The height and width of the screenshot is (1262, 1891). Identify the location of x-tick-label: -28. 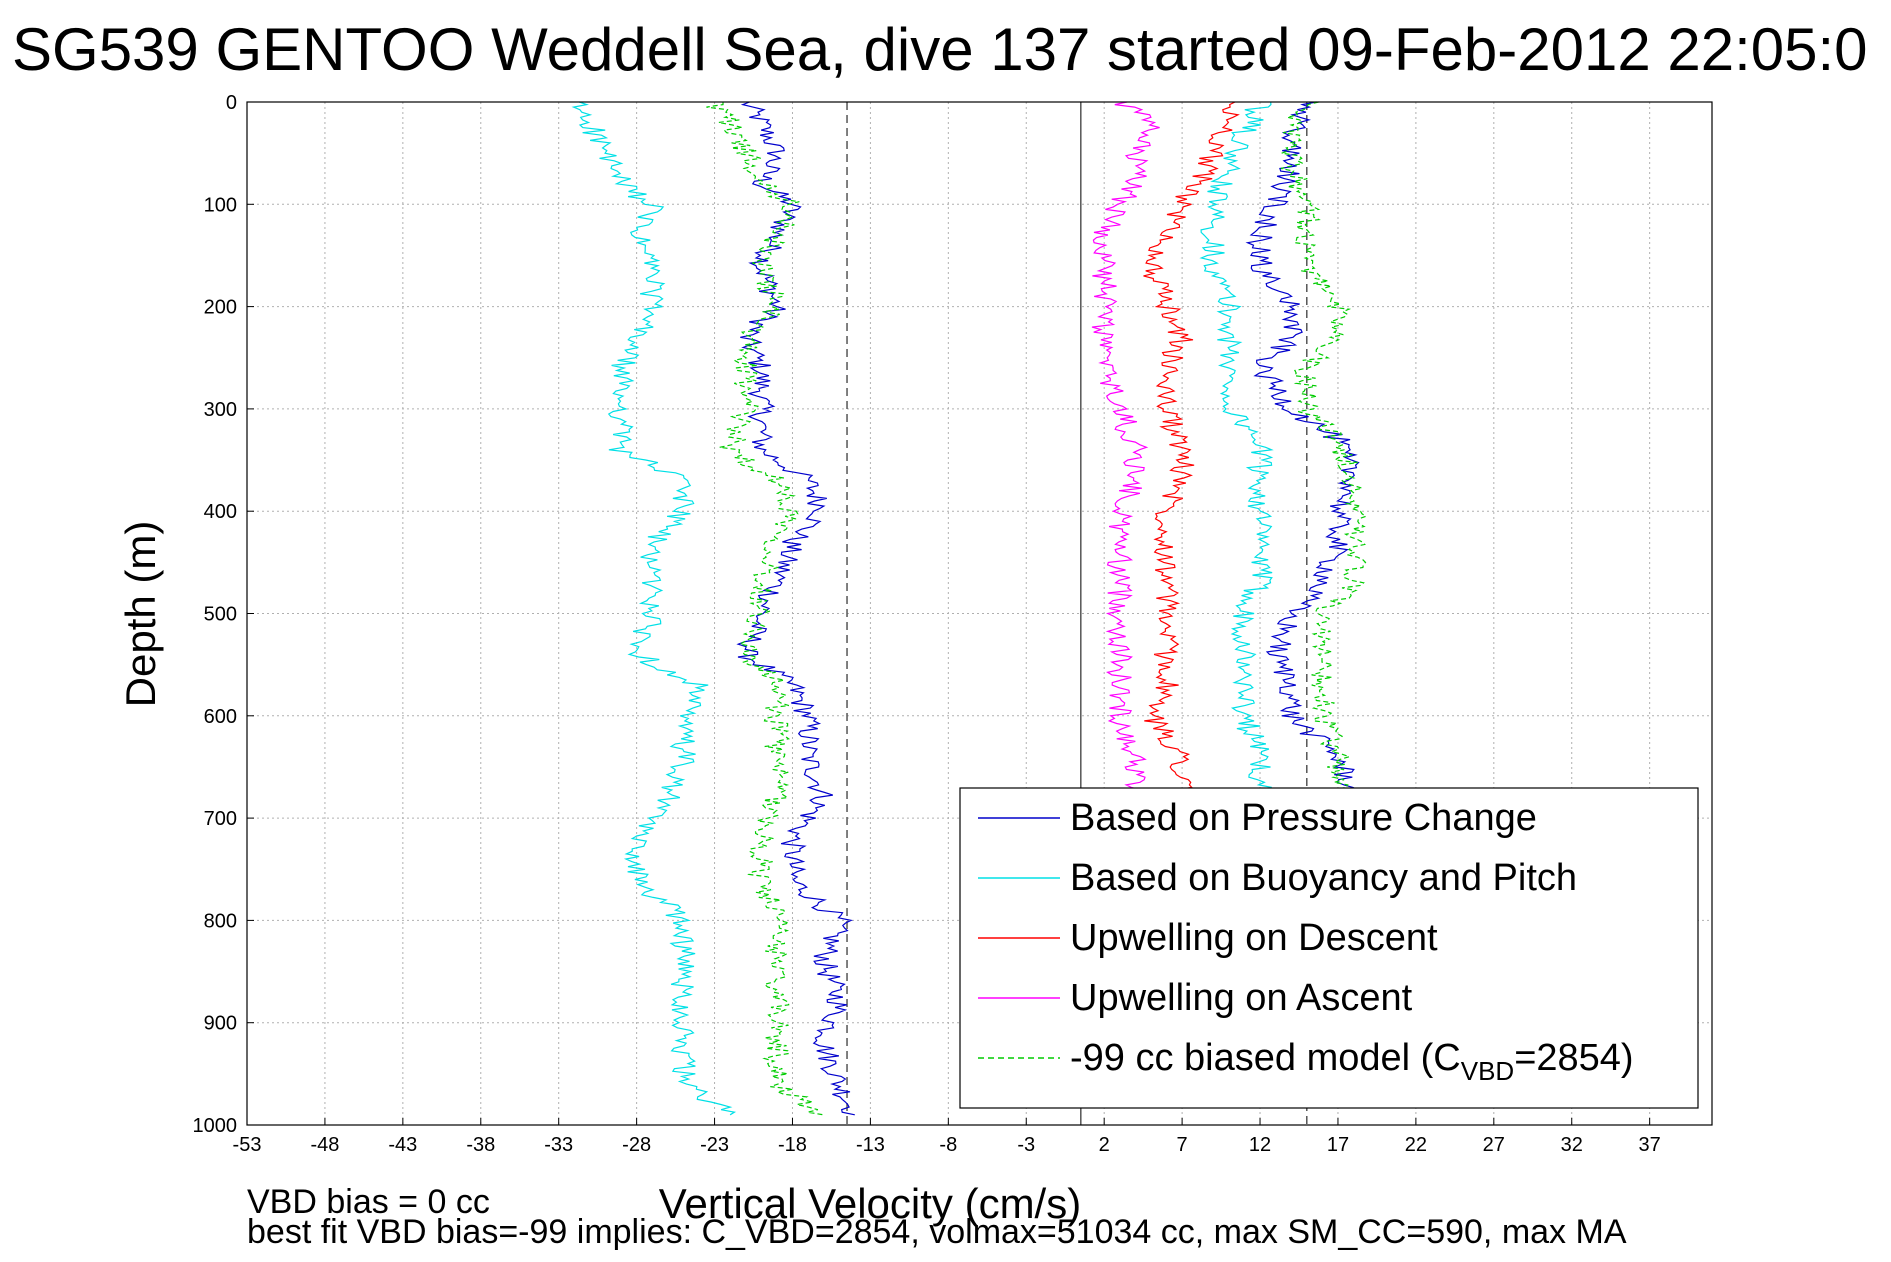
(636, 1145).